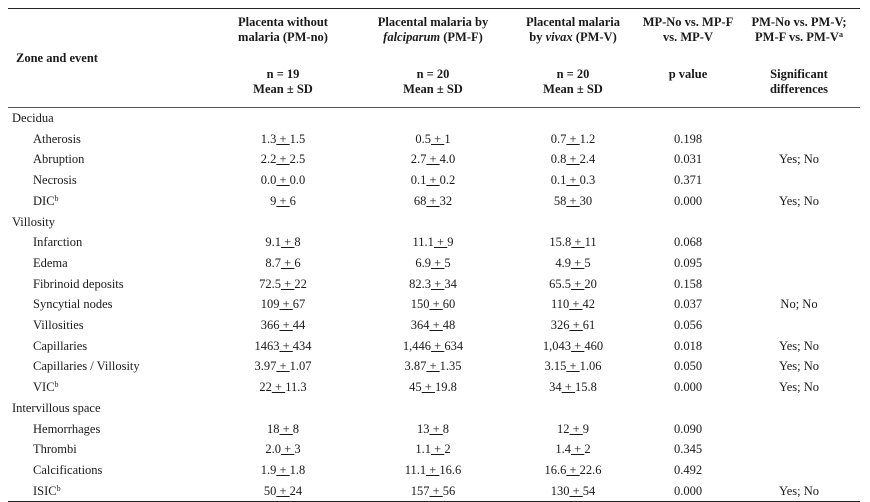 The image size is (870, 502). What do you see at coordinates (560, 490) in the screenshot?
I see `mean-value: 130` at bounding box center [560, 490].